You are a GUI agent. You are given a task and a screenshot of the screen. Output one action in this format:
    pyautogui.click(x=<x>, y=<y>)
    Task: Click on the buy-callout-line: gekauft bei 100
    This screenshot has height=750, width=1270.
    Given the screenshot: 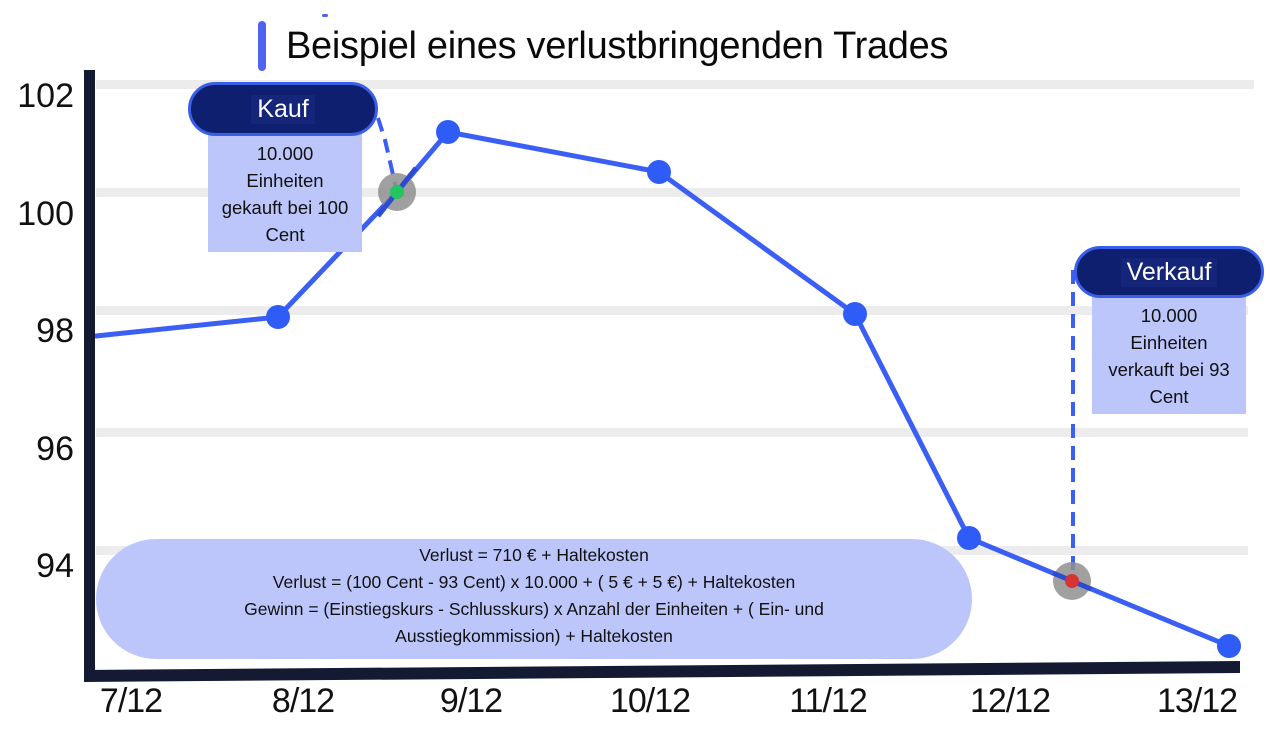 What is the action you would take?
    pyautogui.click(x=285, y=207)
    